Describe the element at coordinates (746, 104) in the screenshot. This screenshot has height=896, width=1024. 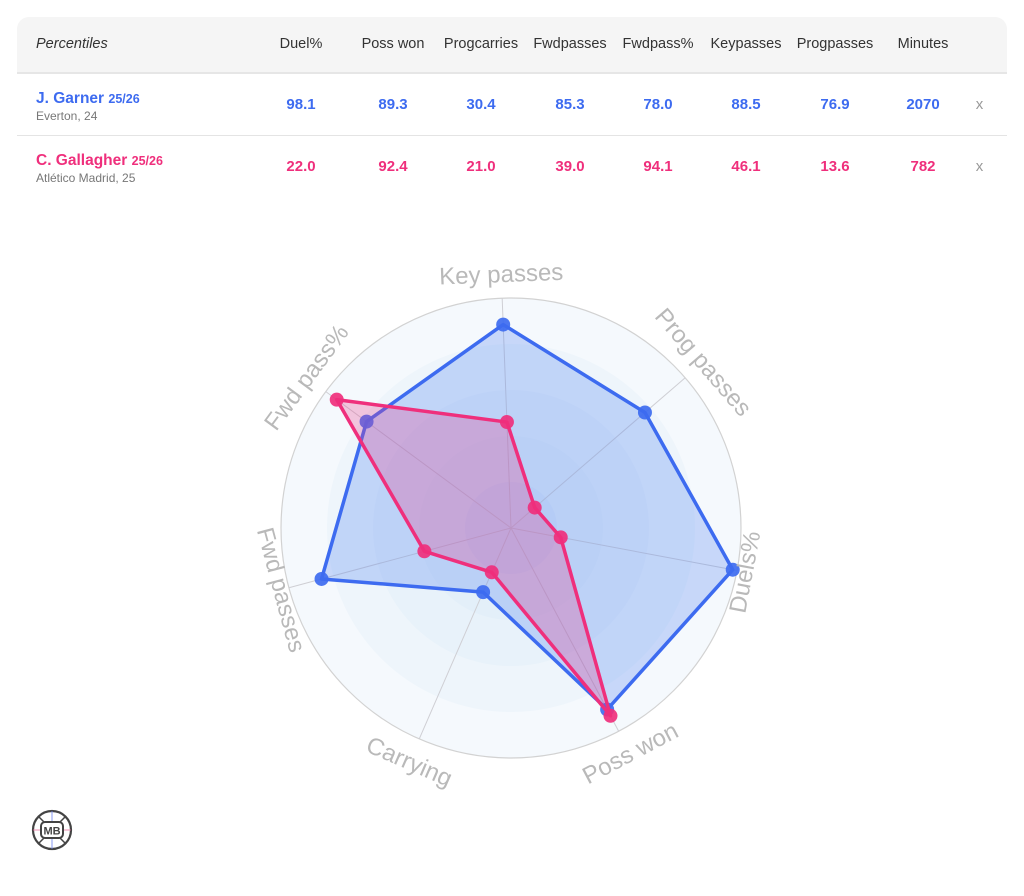
I see `stat-value: 88.5` at that location.